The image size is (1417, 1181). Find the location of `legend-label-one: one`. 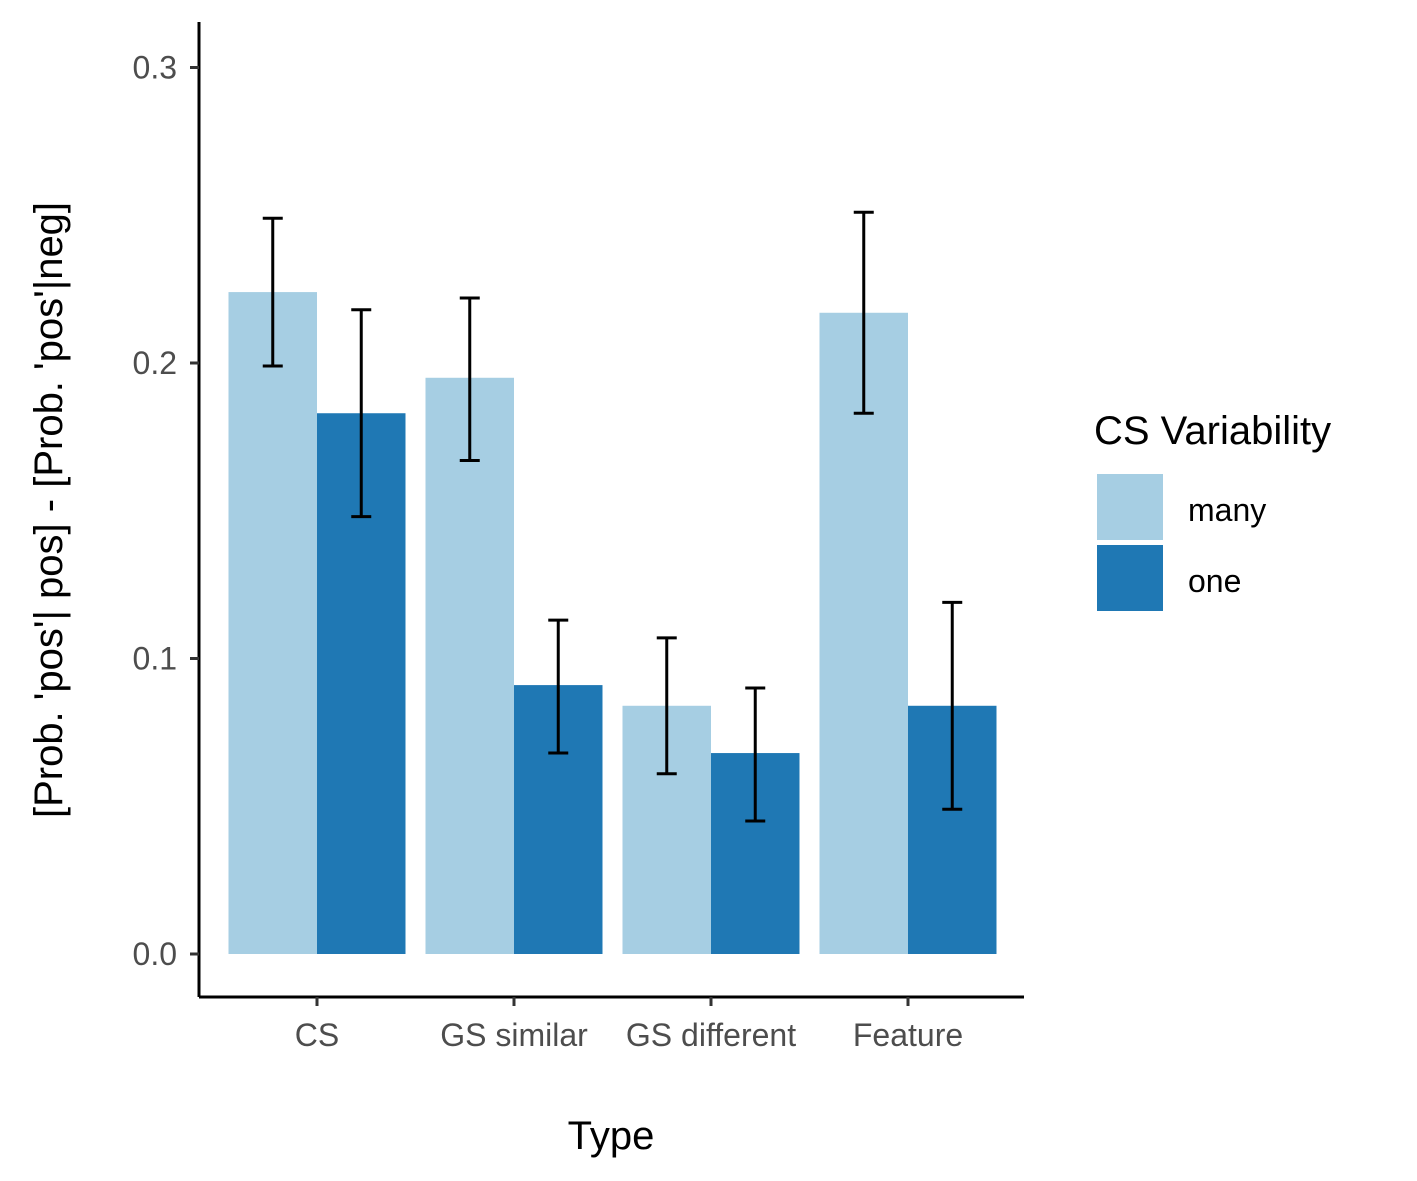

legend-label-one: one is located at coordinates (1214, 581).